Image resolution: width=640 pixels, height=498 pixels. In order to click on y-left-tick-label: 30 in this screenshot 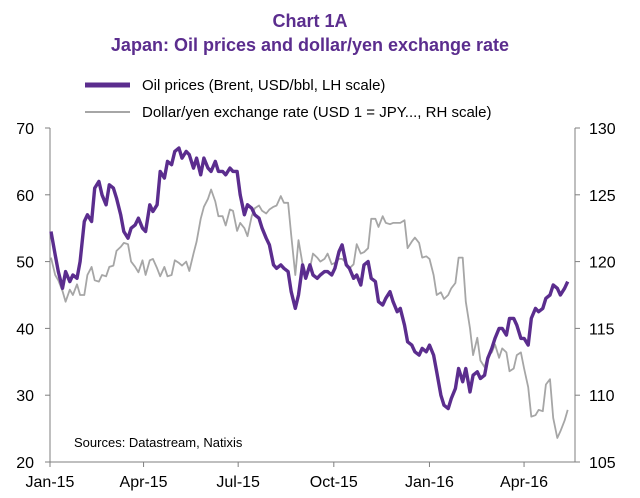, I will do `click(25, 396)`.